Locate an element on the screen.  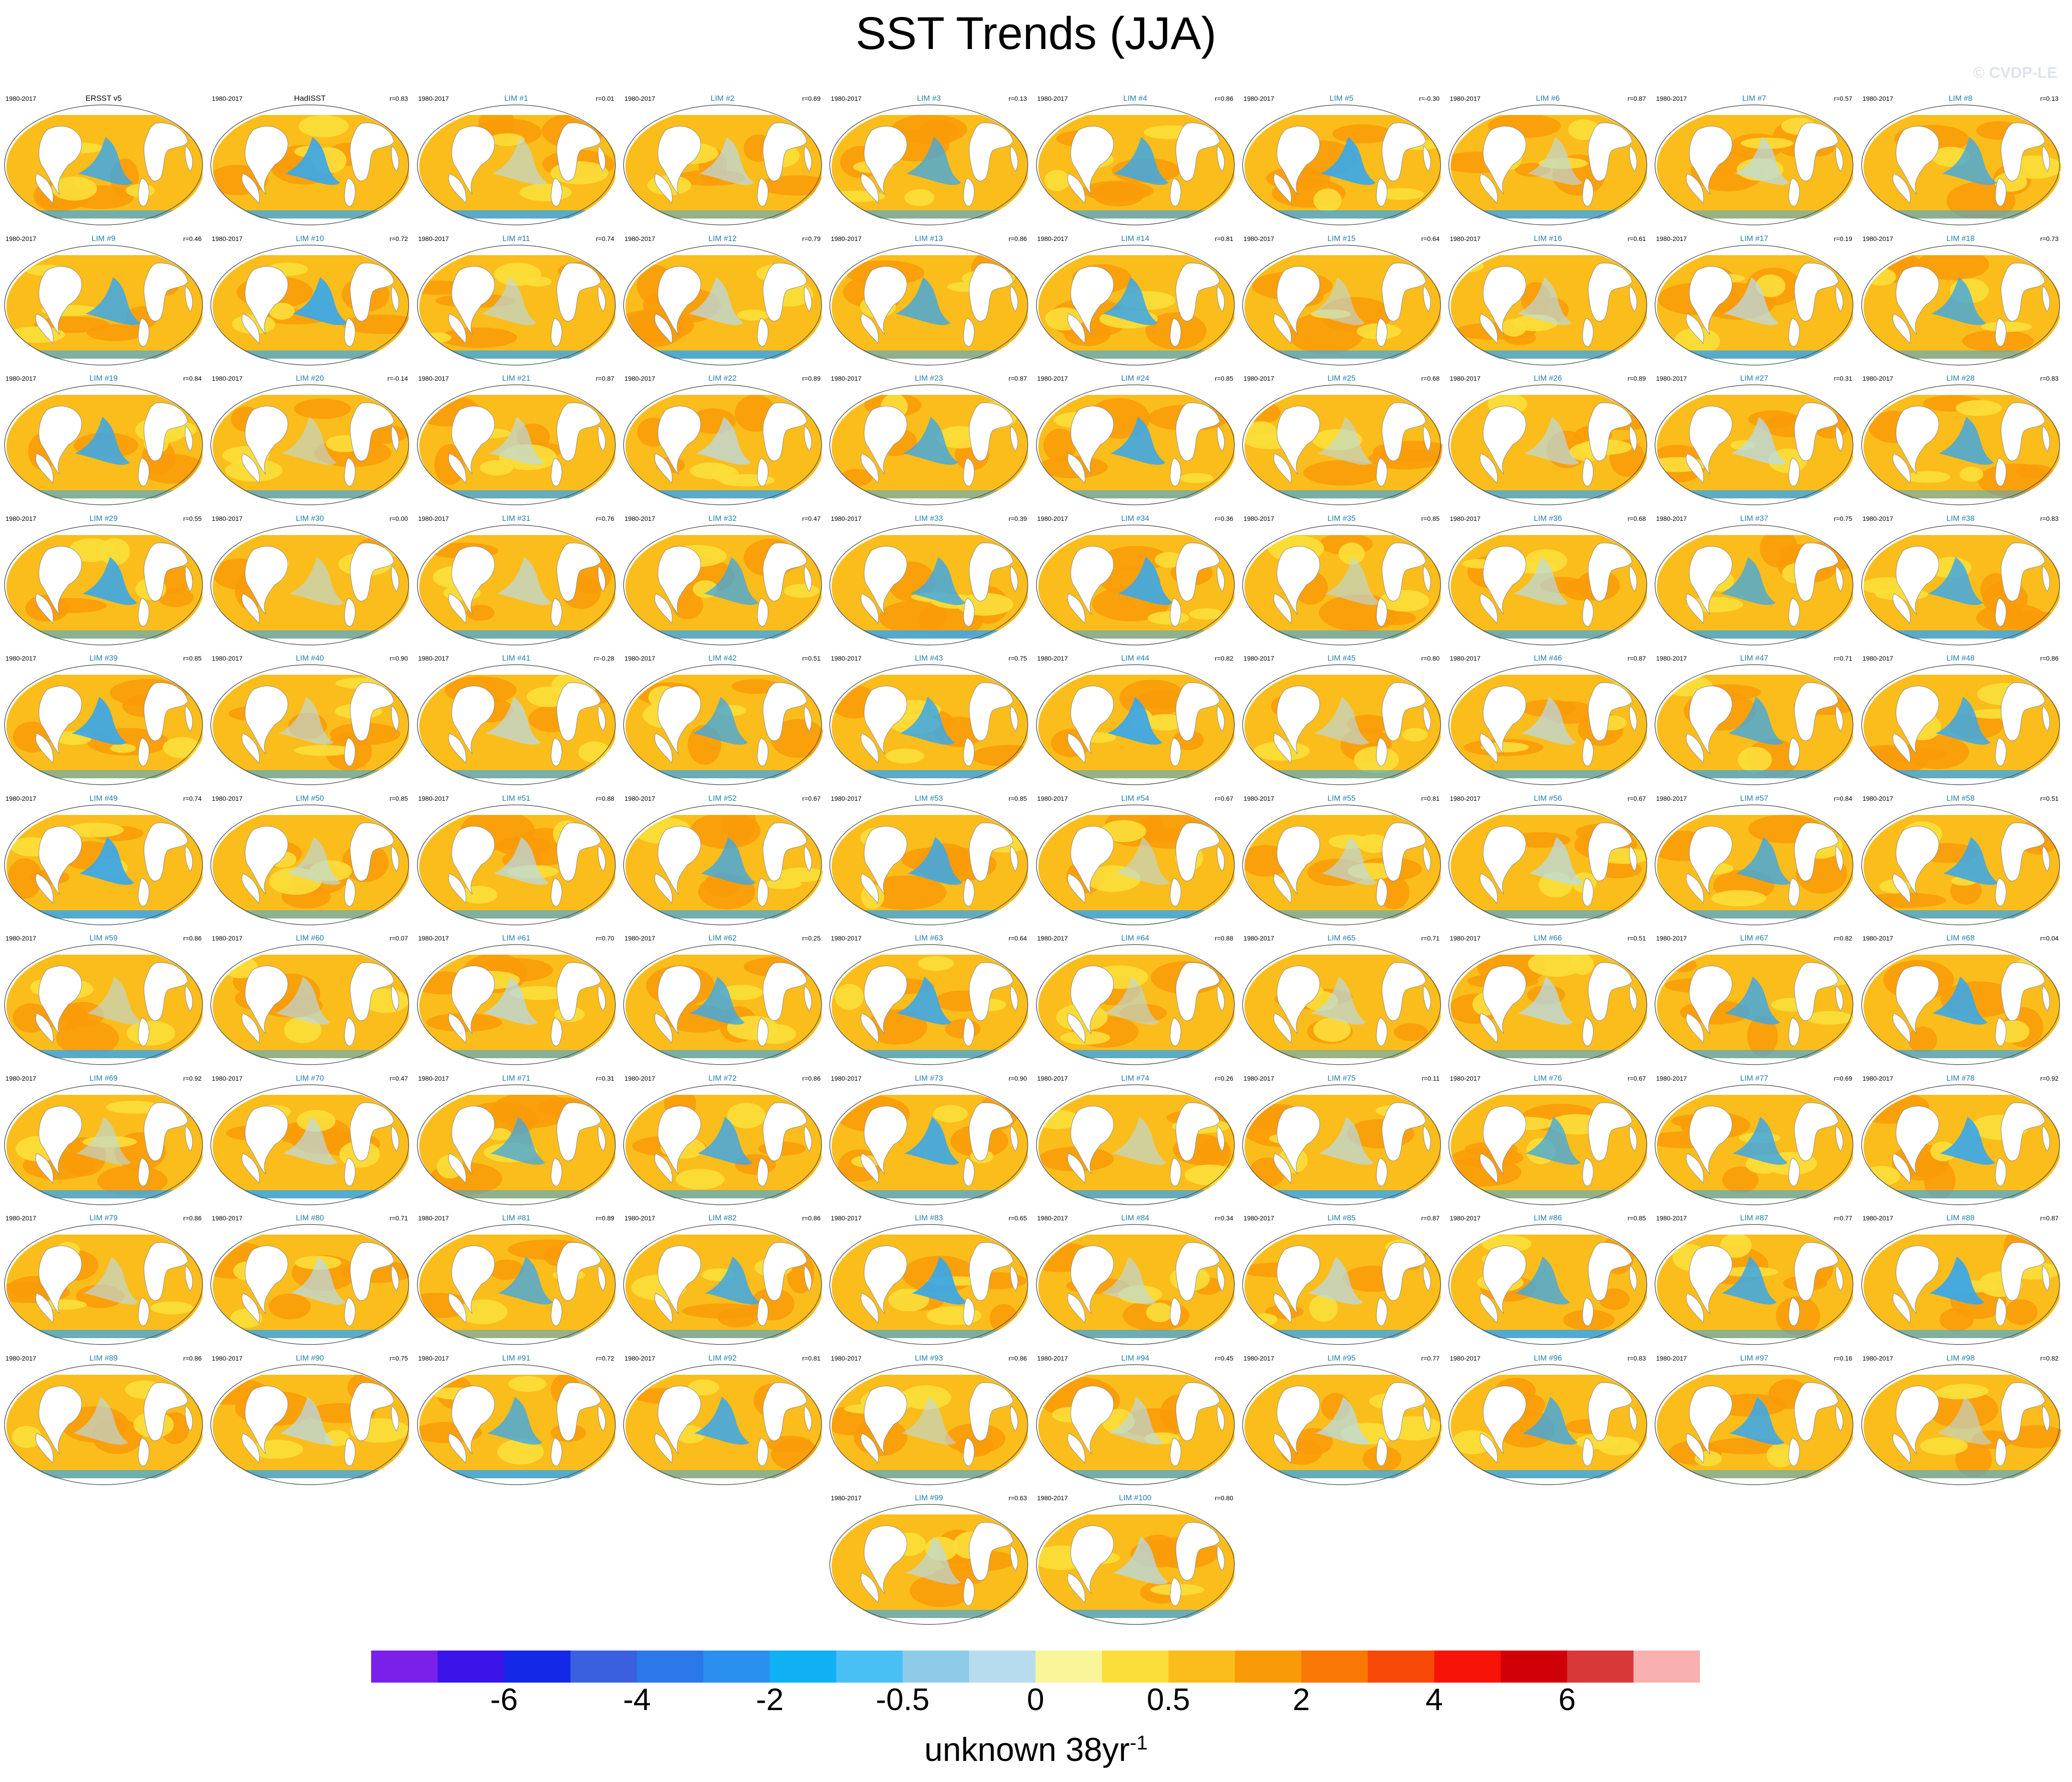
panel-title: LIM #97 is located at coordinates (1755, 1357).